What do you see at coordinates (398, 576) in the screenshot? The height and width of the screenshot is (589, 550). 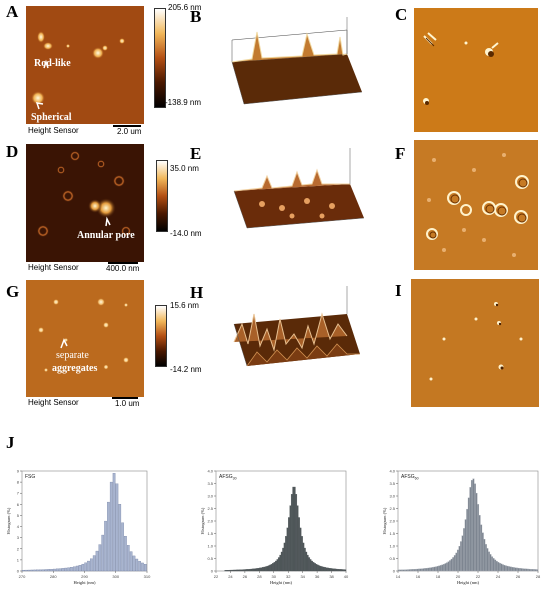 I see `x-tick-label: 14` at bounding box center [398, 576].